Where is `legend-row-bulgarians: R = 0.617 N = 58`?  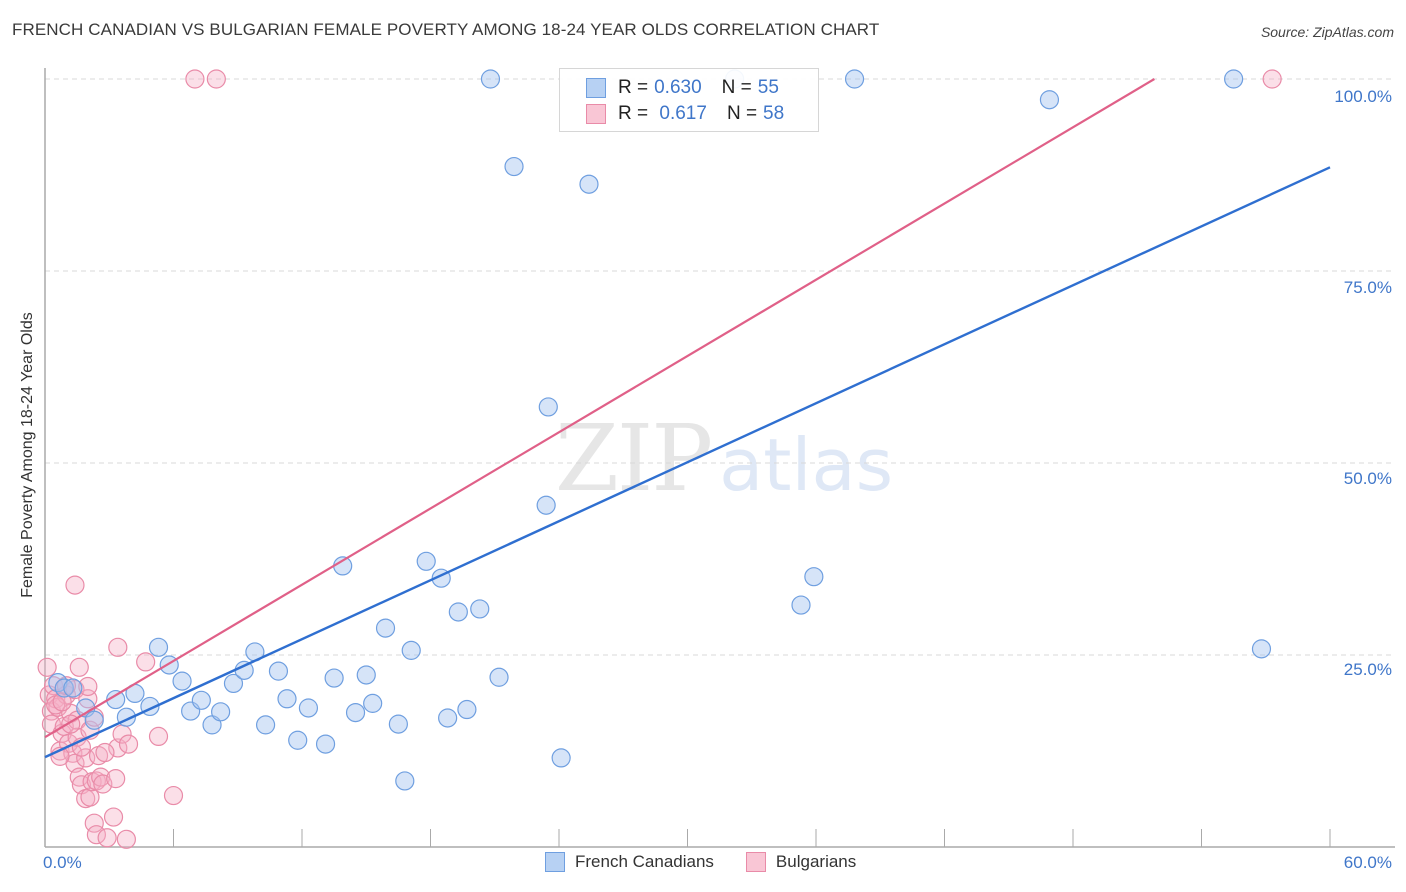 legend-row-bulgarians: R = 0.617 N = 58 is located at coordinates (685, 114).